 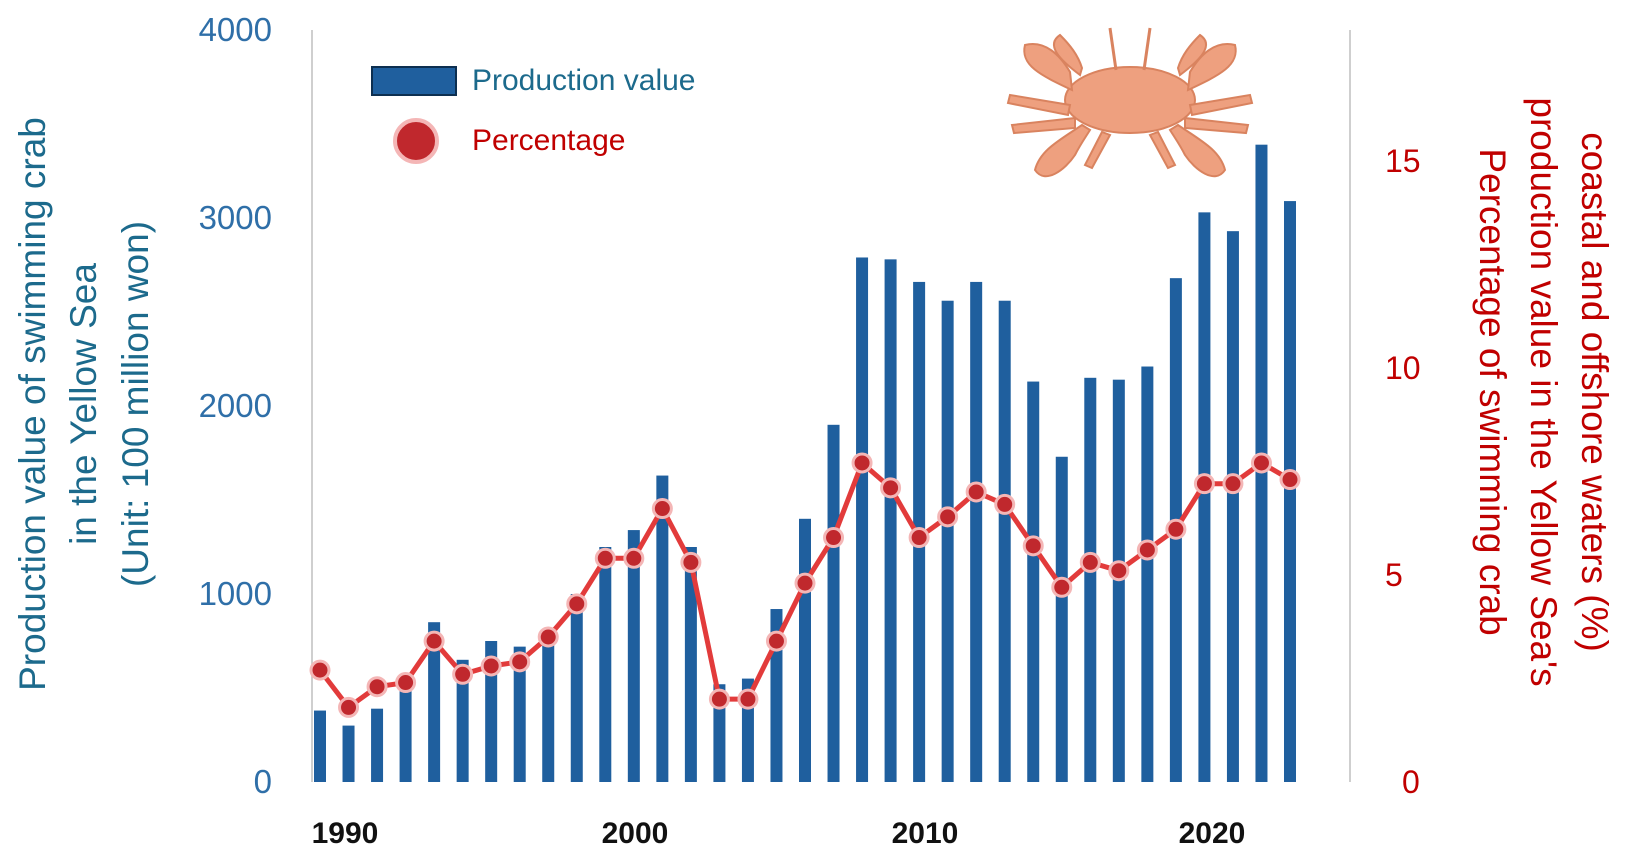 What do you see at coordinates (1090, 579) in the screenshot?
I see `bar-2017` at bounding box center [1090, 579].